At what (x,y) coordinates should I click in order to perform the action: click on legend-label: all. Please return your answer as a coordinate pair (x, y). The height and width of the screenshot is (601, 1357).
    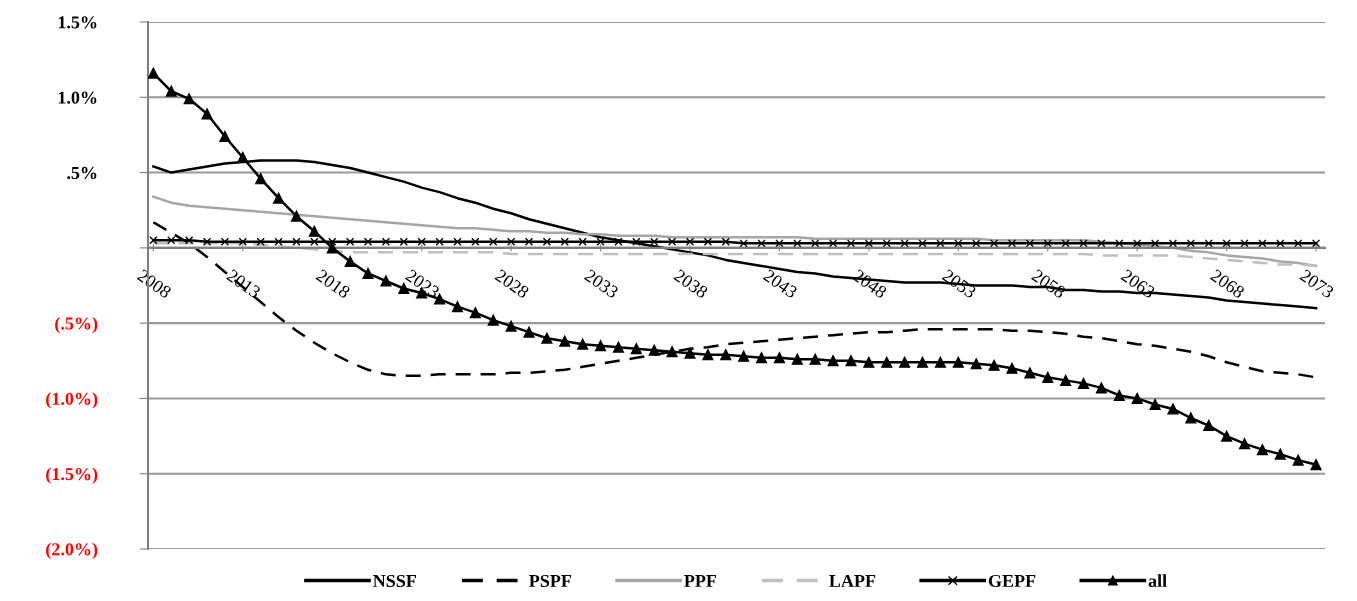
    Looking at the image, I should click on (1157, 581).